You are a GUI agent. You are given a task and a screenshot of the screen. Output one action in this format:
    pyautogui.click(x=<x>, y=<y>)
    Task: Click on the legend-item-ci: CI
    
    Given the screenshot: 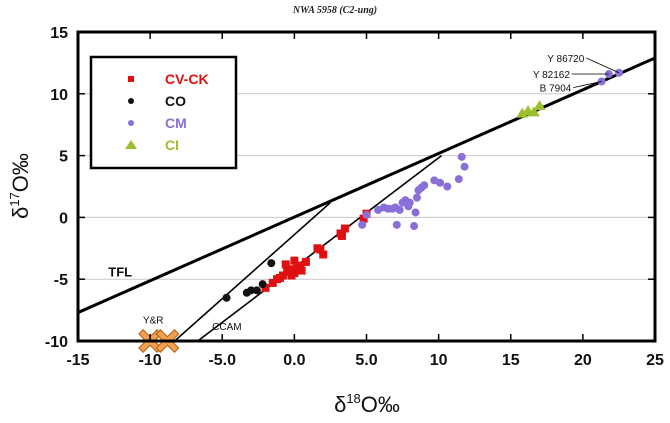 What is the action you would take?
    pyautogui.click(x=152, y=145)
    